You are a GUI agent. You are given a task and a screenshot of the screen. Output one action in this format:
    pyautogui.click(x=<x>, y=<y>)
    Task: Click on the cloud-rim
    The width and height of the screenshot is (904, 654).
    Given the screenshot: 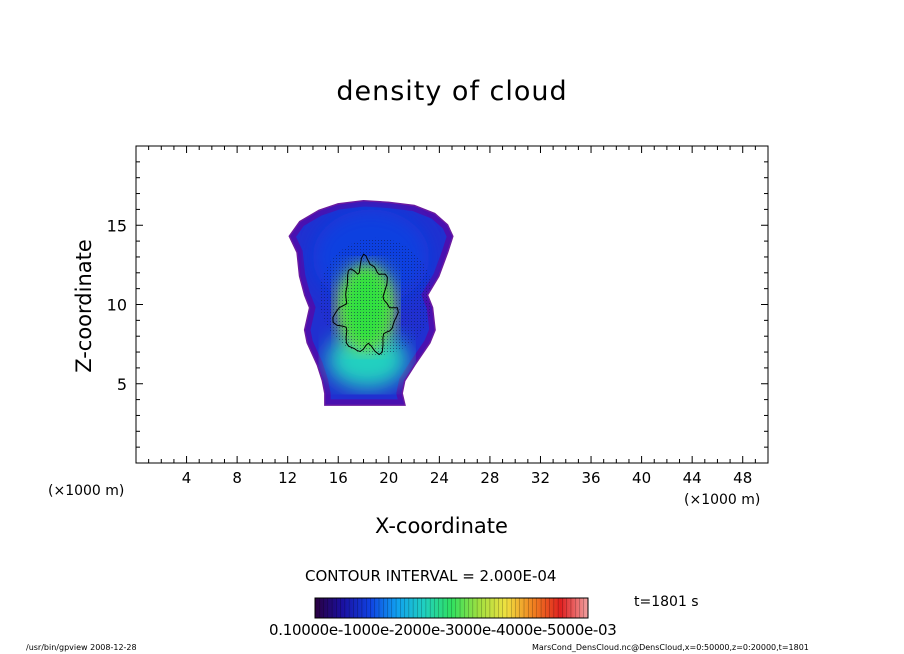 What is the action you would take?
    pyautogui.click(x=371, y=303)
    